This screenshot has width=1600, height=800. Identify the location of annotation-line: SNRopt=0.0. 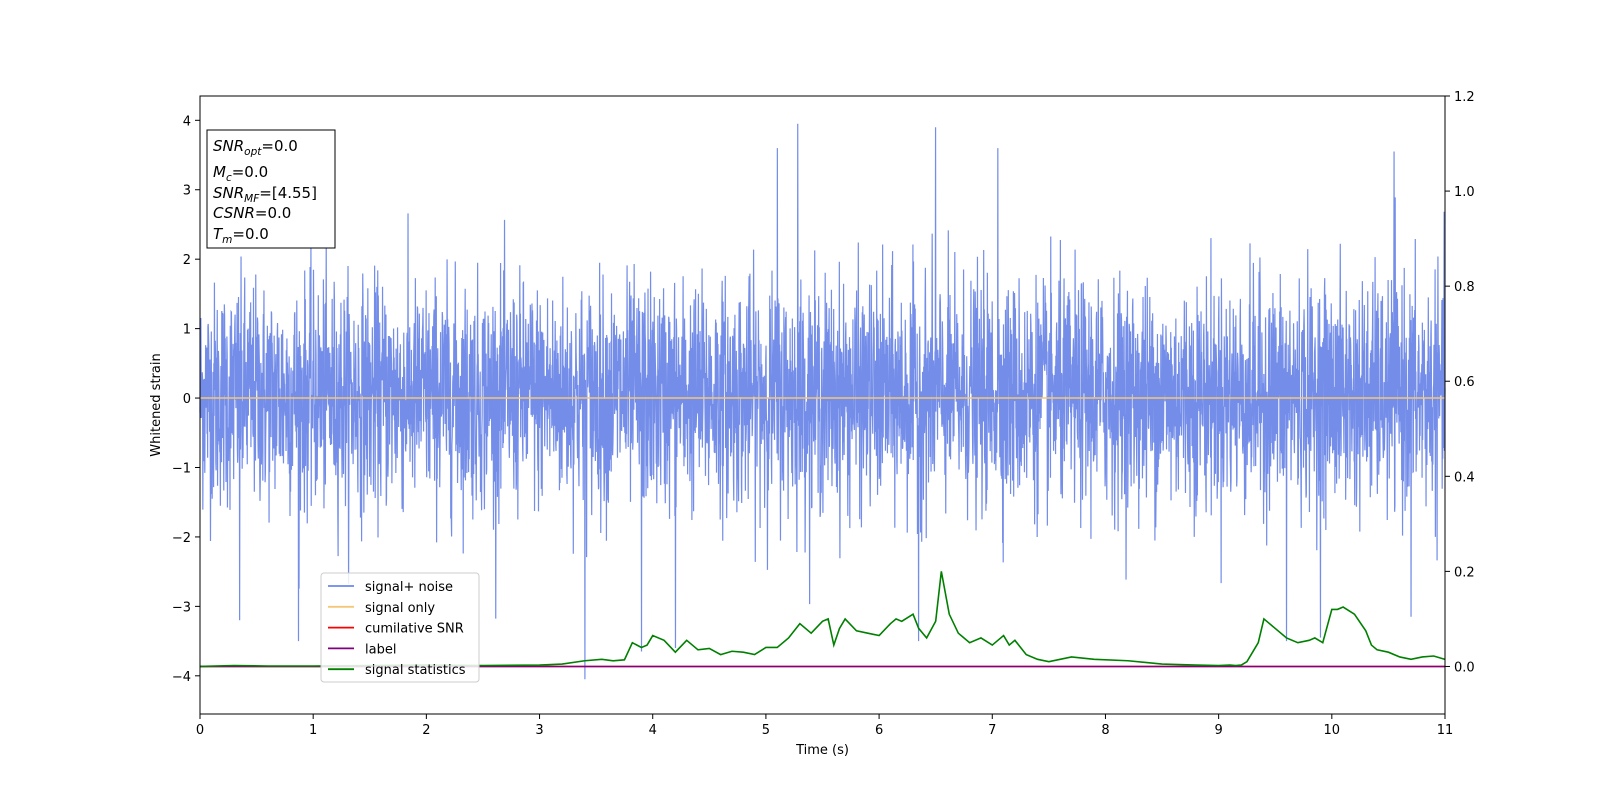
(255, 147).